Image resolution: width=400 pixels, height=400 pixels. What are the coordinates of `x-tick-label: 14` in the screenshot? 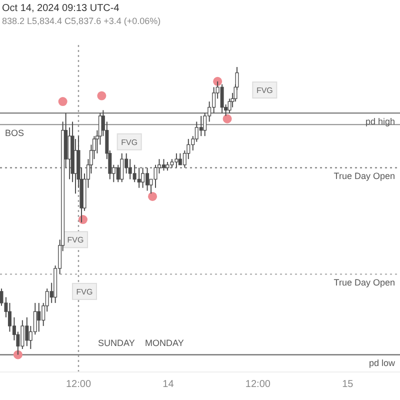 It's located at (168, 384).